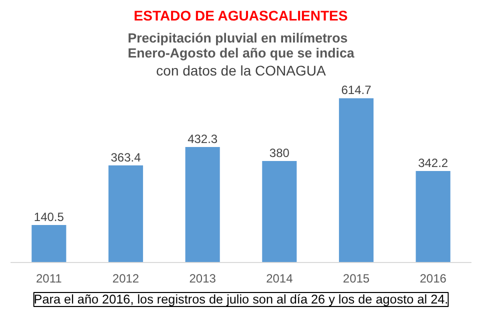 This screenshot has height=311, width=481. Describe the element at coordinates (279, 153) in the screenshot. I see `data-label: 380` at that location.